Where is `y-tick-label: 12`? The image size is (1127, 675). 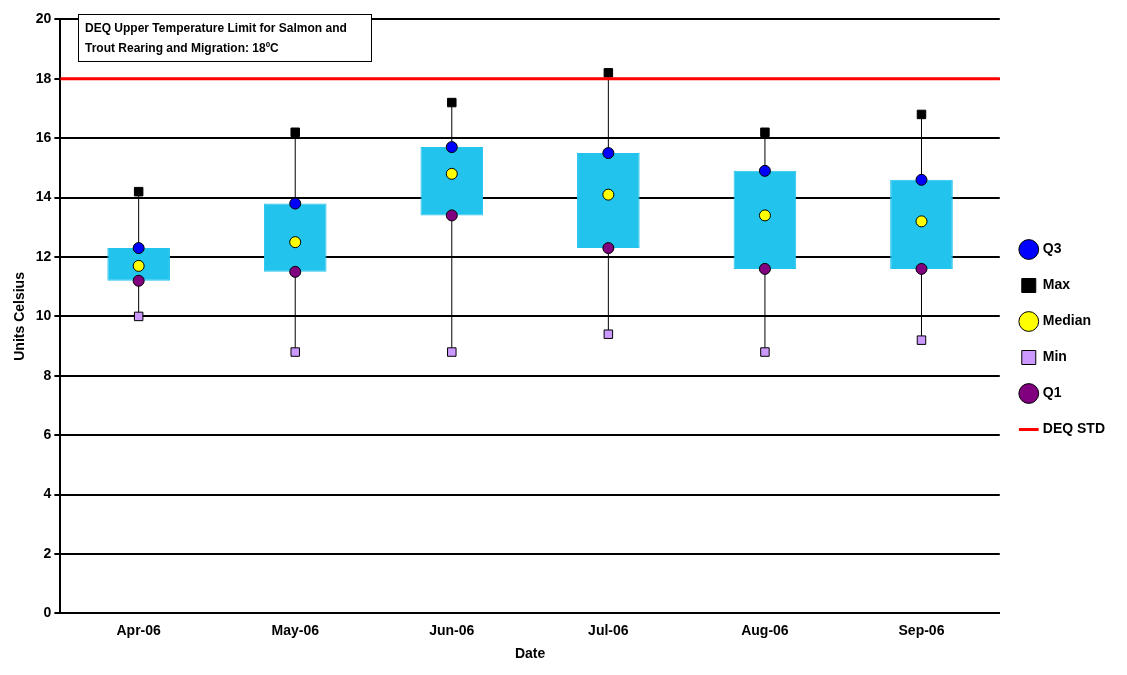
y-tick-label: 12 is located at coordinates (43, 255).